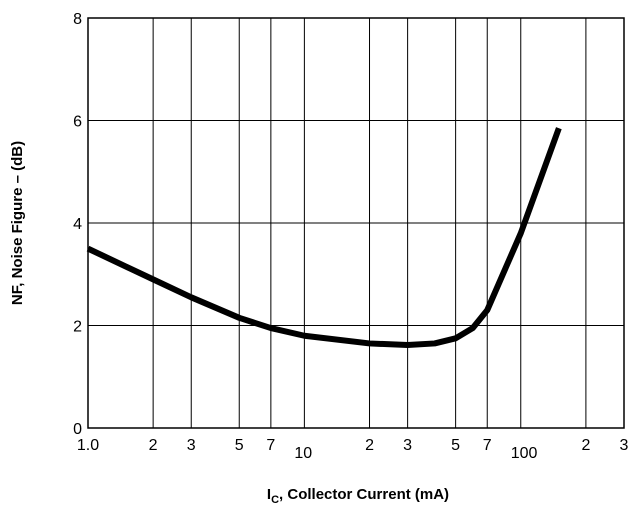  I want to click on x-axis-label: IC, Collector Current (mA), so click(358, 496).